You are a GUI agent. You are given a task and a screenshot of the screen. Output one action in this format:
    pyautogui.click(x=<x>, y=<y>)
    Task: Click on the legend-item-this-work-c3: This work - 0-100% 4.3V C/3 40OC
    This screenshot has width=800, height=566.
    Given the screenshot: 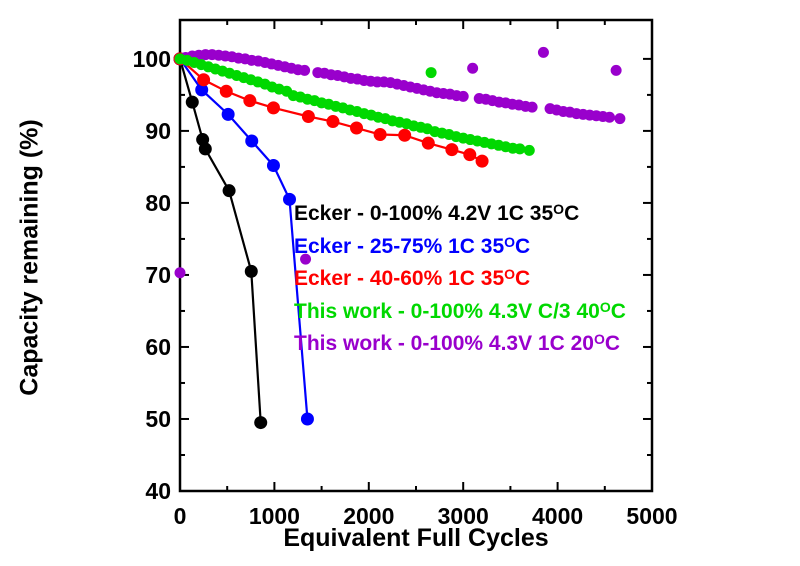 What is the action you would take?
    pyautogui.click(x=460, y=315)
    